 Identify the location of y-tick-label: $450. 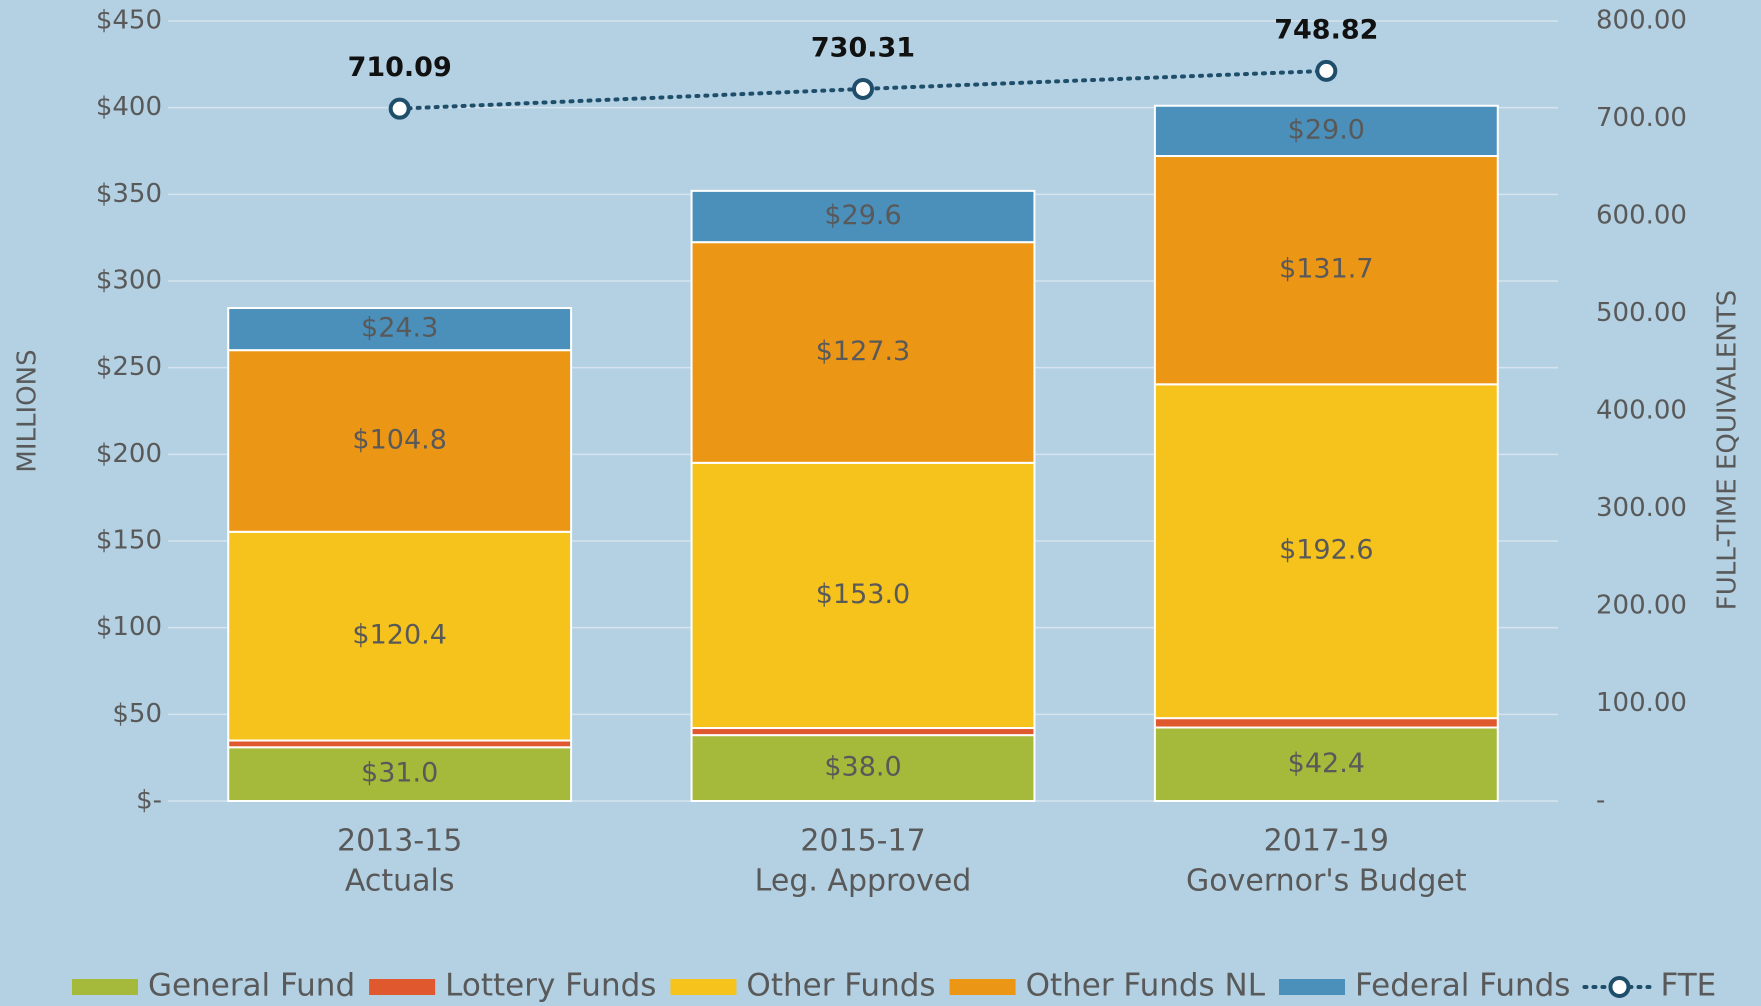
(129, 21).